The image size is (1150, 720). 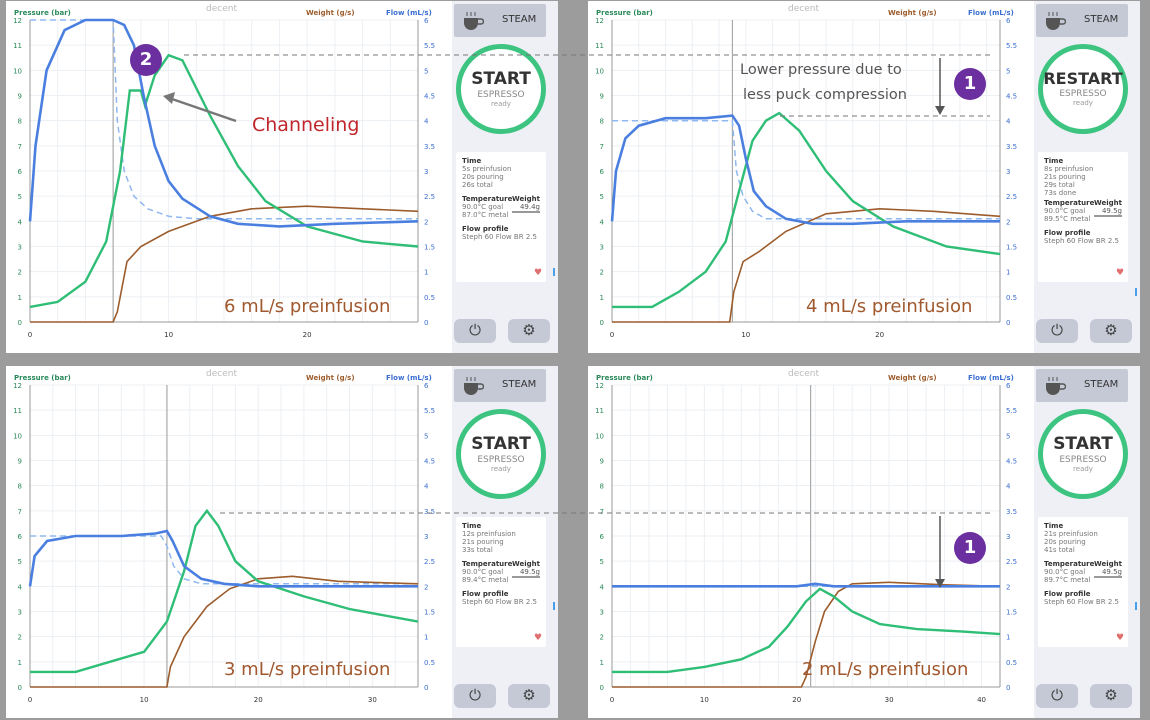 What do you see at coordinates (602, 122) in the screenshot?
I see `pressure-tick-label: 8` at bounding box center [602, 122].